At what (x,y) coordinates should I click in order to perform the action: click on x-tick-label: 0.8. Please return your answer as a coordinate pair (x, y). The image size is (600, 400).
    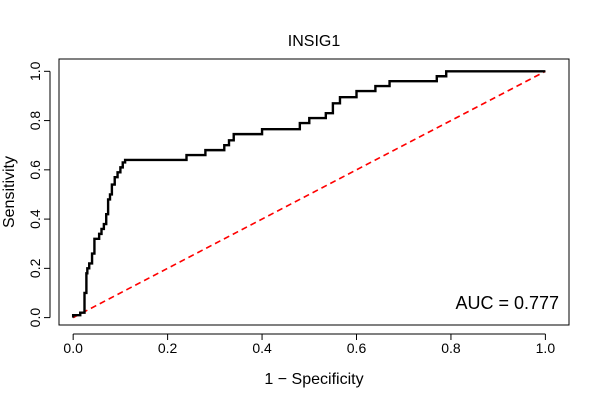
    Looking at the image, I should click on (451, 348).